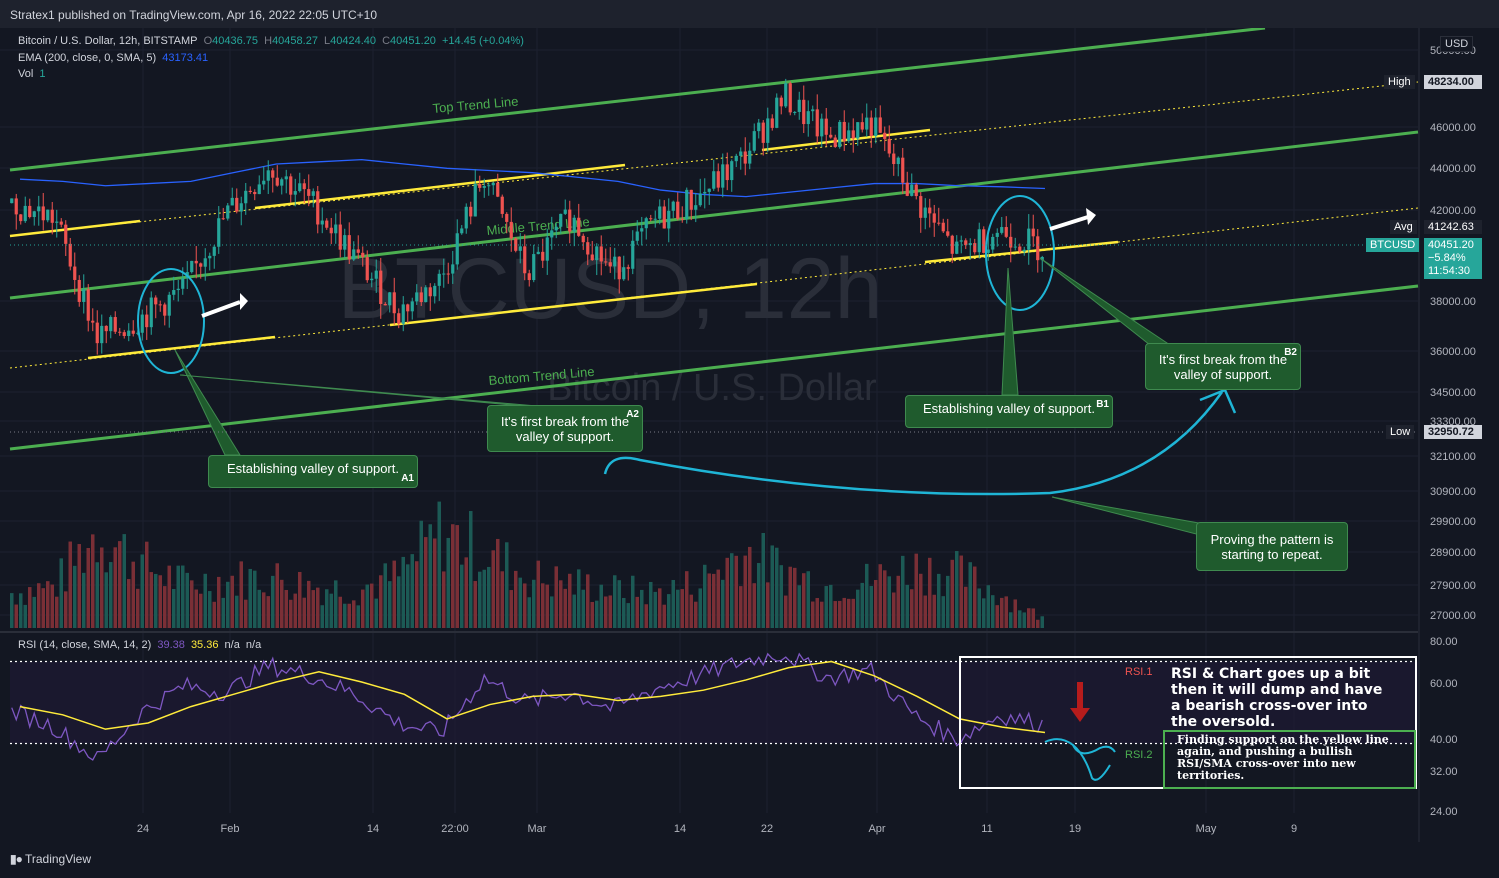 The image size is (1499, 878). I want to click on note-a1-tag: A1, so click(407, 478).